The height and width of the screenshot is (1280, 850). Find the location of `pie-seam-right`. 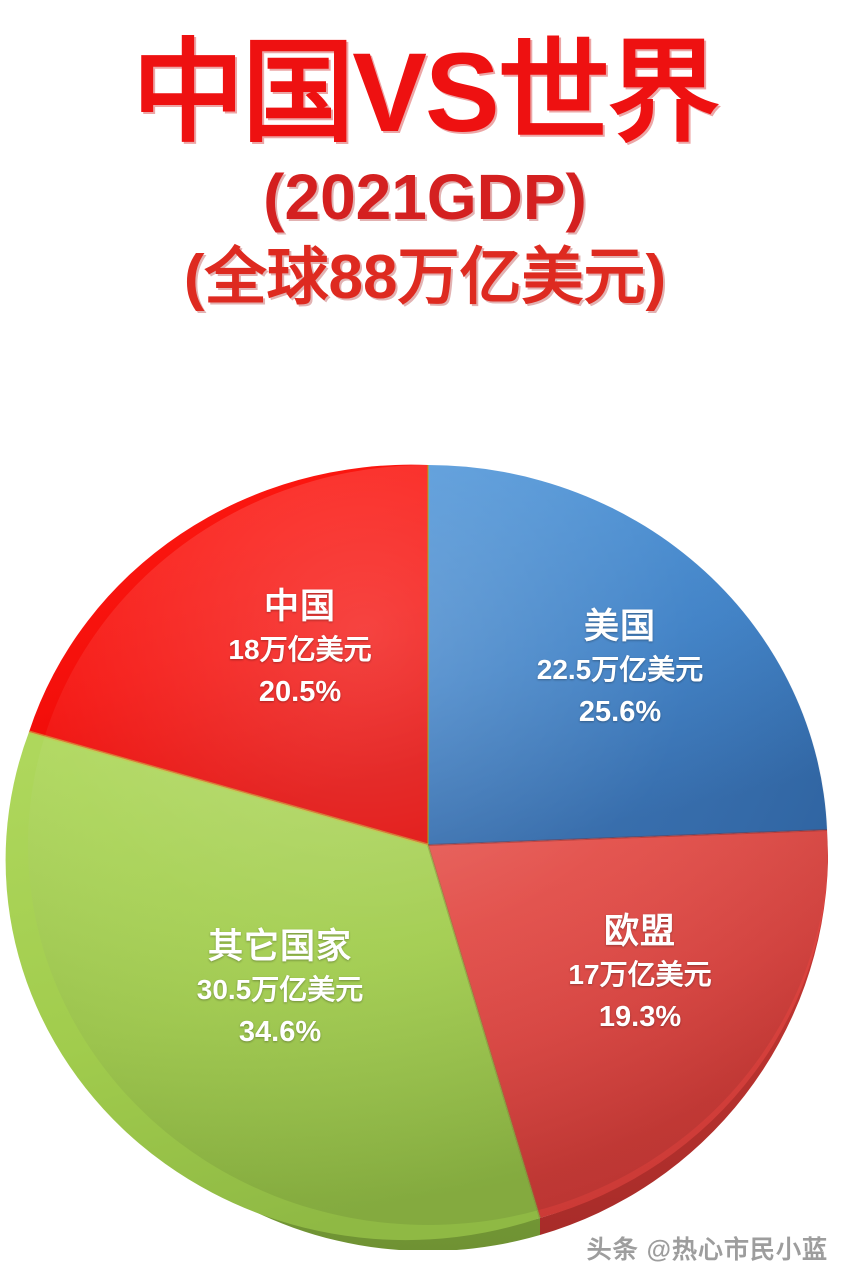

pie-seam-right is located at coordinates (627, 837).